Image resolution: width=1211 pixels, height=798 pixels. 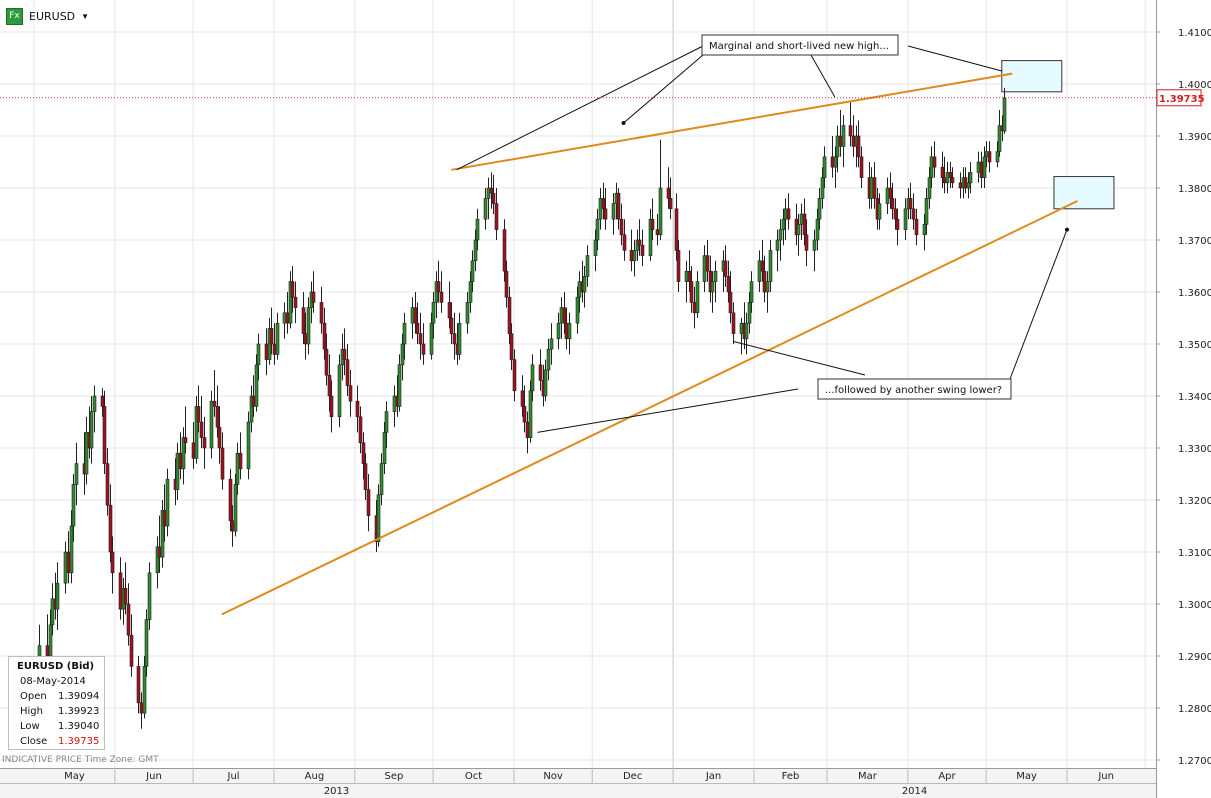 I want to click on chevron-down-icon: ▼, so click(x=85, y=16).